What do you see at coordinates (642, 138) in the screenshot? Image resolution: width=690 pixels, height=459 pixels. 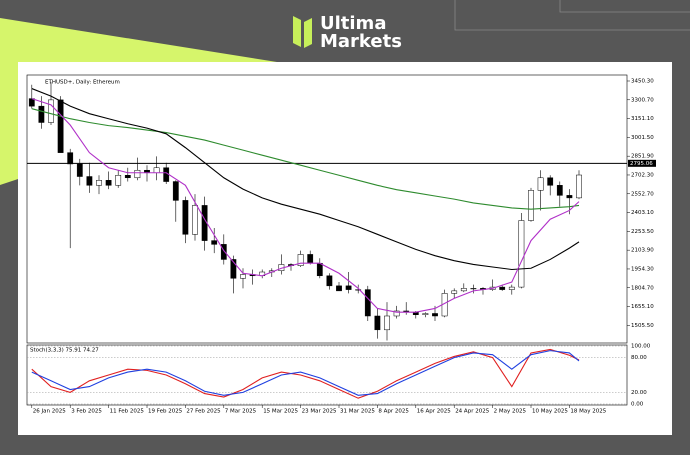 I see `y-tick-label: 3001.50` at bounding box center [642, 138].